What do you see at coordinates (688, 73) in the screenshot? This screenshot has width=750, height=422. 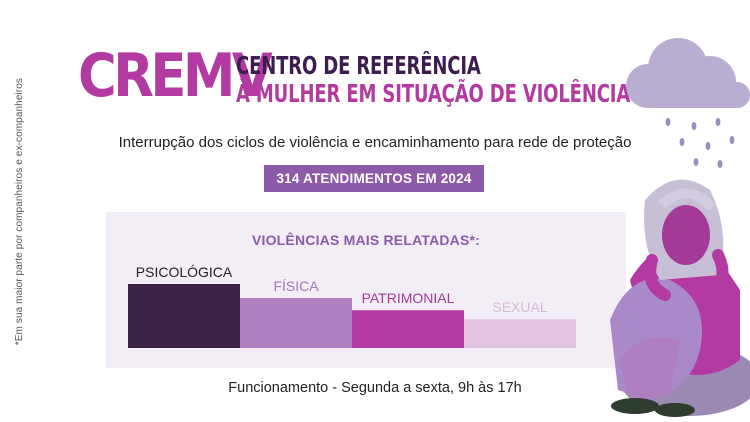 I see `rain-cloud-icon` at bounding box center [688, 73].